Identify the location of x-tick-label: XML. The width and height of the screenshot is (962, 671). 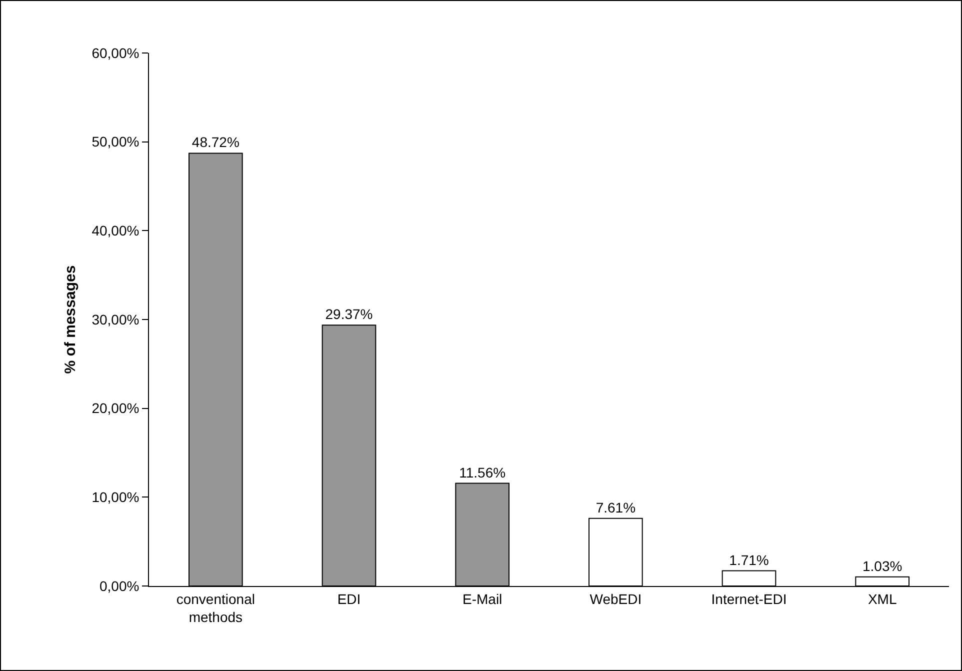
(882, 598).